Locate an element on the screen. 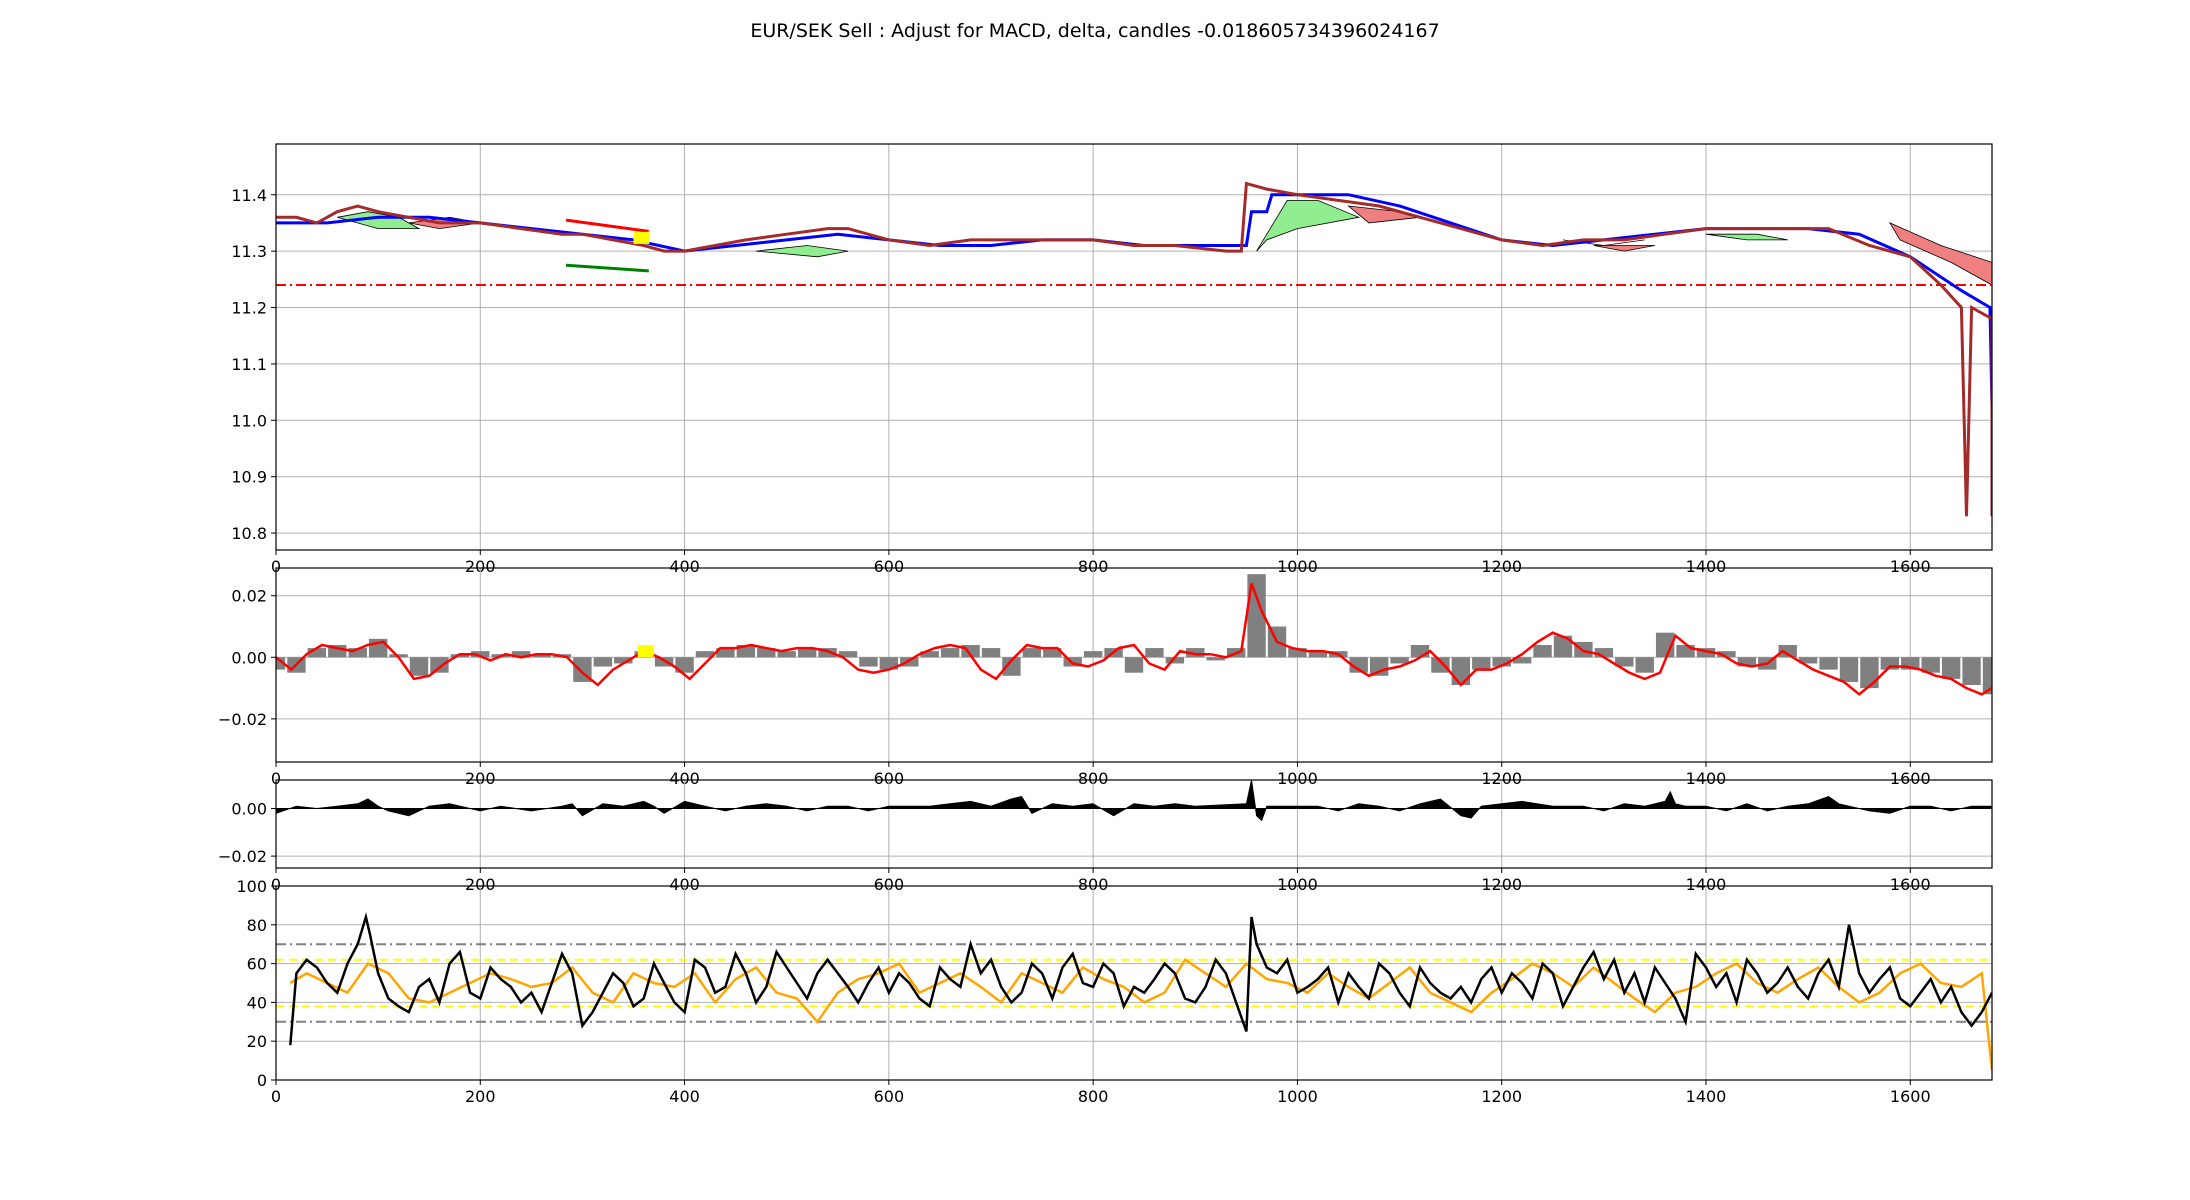 This screenshot has height=1200, width=2190. rsi-y-tick-label: 60 is located at coordinates (257, 964).